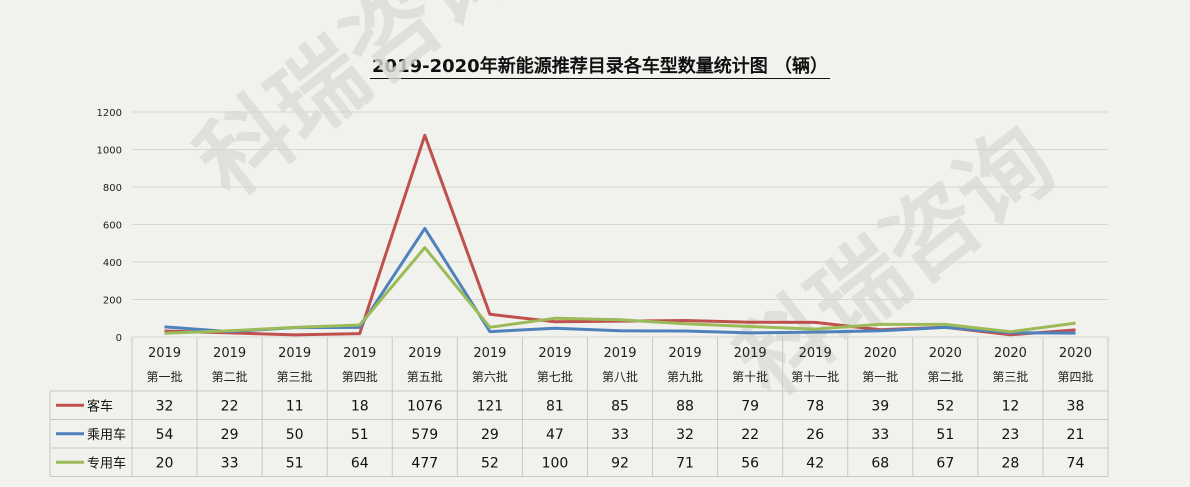 The width and height of the screenshot is (1190, 487). Describe the element at coordinates (880, 463) in the screenshot. I see `table-cell-value: 68` at that location.